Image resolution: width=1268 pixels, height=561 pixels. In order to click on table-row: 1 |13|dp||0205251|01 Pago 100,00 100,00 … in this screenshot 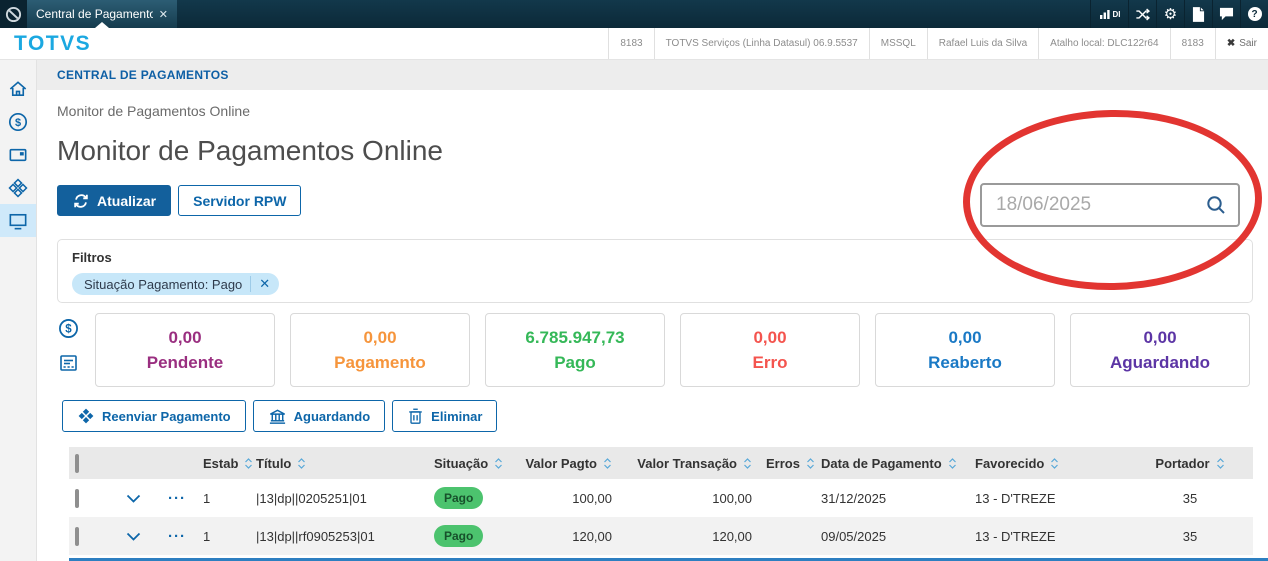, I will do `click(661, 498)`.